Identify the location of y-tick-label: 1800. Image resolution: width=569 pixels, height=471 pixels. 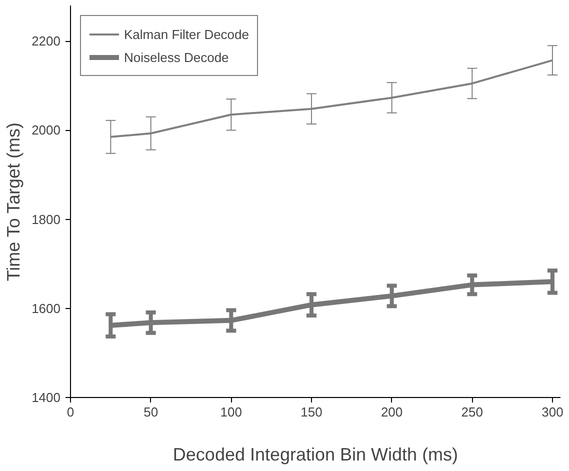
(46, 219).